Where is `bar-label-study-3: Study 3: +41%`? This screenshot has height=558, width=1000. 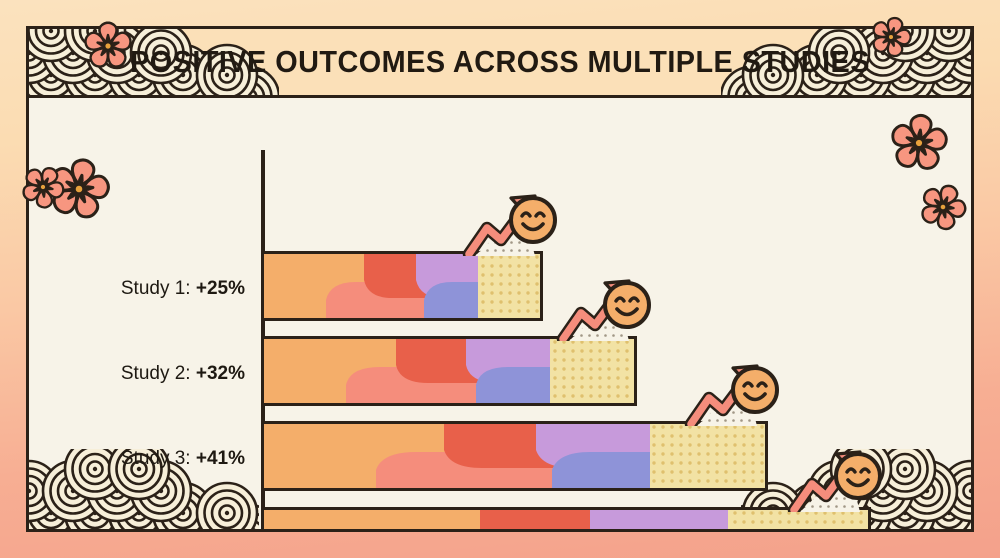
bar-label-study-3: Study 3: +41% is located at coordinates (137, 459).